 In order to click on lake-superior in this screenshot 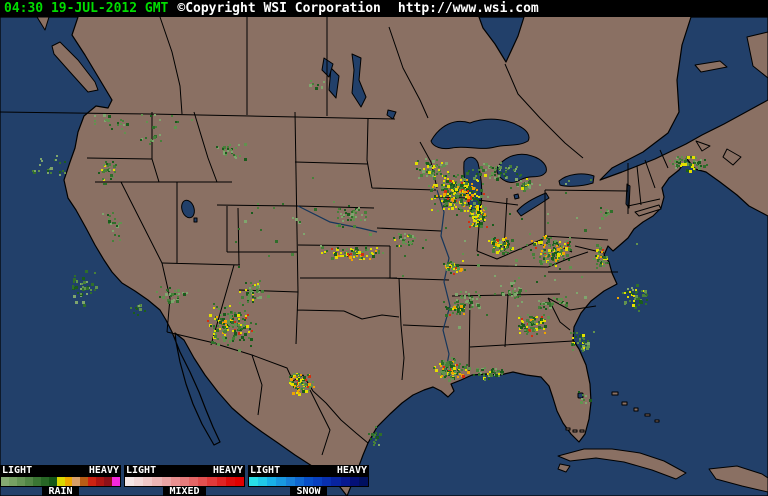, I will do `click(480, 134)`.